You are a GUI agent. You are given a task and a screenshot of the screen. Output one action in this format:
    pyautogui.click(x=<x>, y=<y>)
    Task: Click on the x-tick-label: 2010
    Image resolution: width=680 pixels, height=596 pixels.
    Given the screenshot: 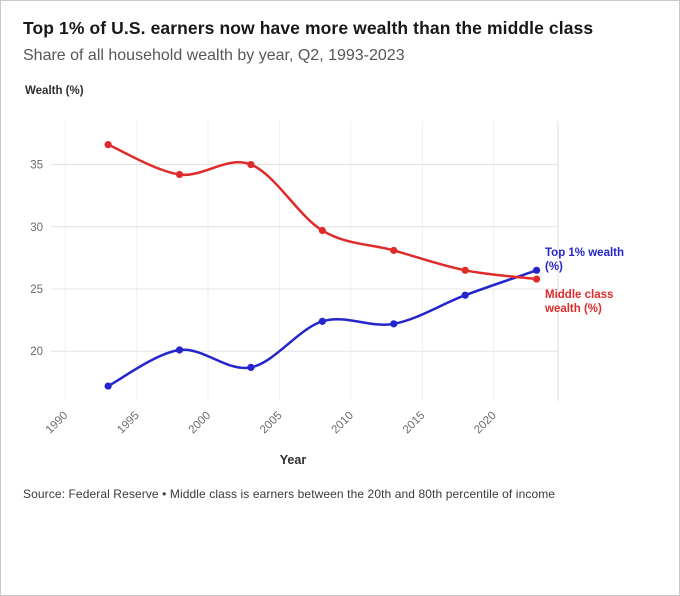 What is the action you would take?
    pyautogui.click(x=342, y=423)
    